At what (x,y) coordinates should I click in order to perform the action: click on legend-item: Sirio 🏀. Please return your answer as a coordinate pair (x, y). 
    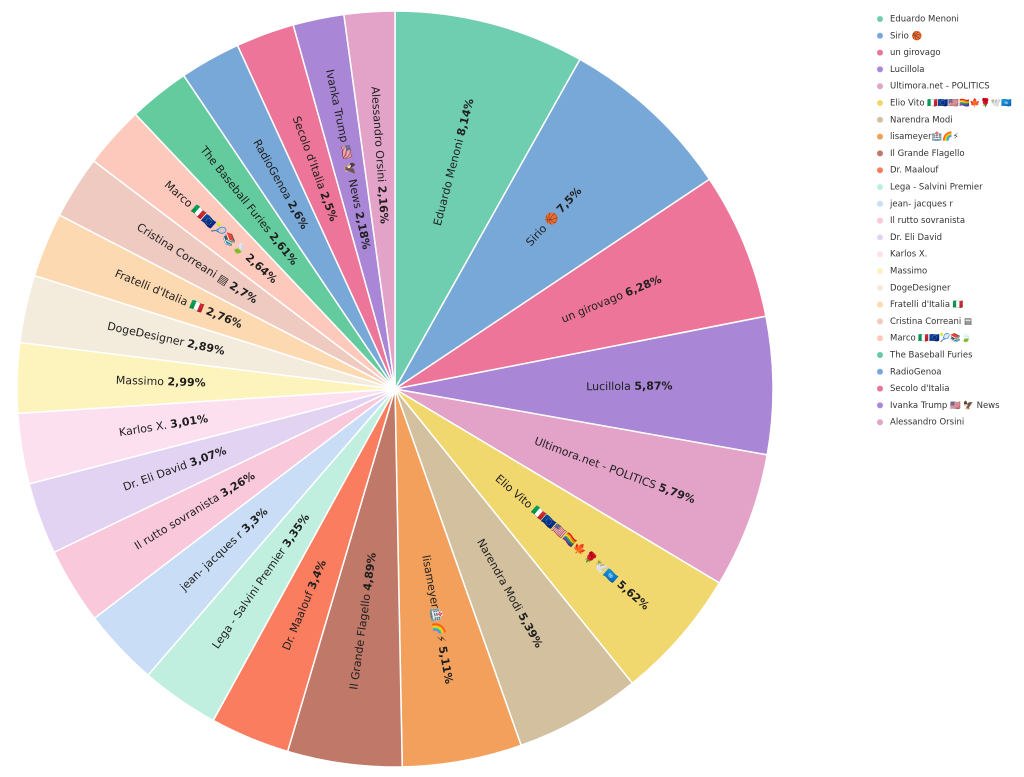
    Looking at the image, I should click on (900, 35).